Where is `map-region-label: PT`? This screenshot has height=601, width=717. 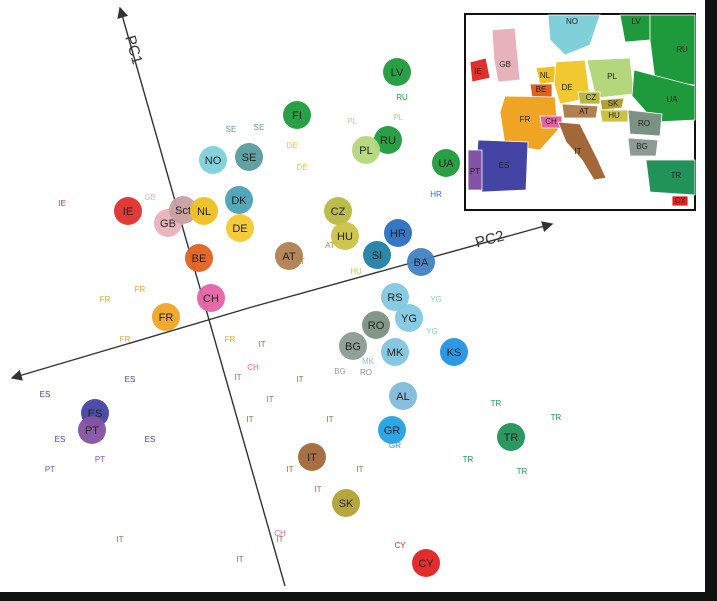 map-region-label: PT is located at coordinates (475, 171).